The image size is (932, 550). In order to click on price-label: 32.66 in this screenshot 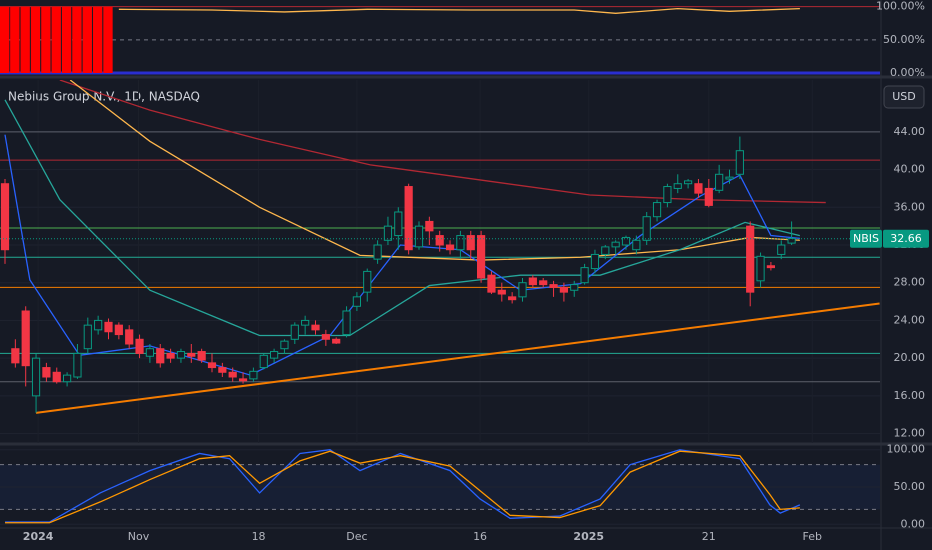, I will do `click(906, 238)`.